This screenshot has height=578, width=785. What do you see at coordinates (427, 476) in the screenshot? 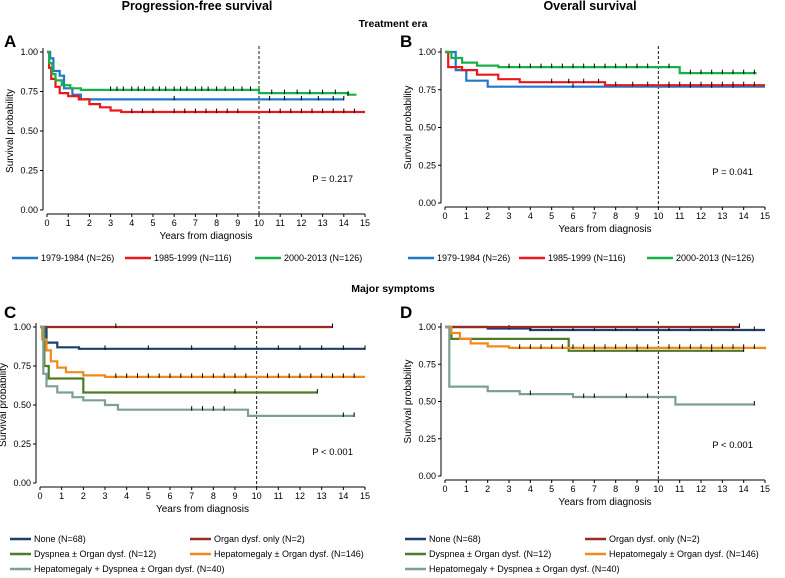
I see `y-tick-label: 0.00` at bounding box center [427, 476].